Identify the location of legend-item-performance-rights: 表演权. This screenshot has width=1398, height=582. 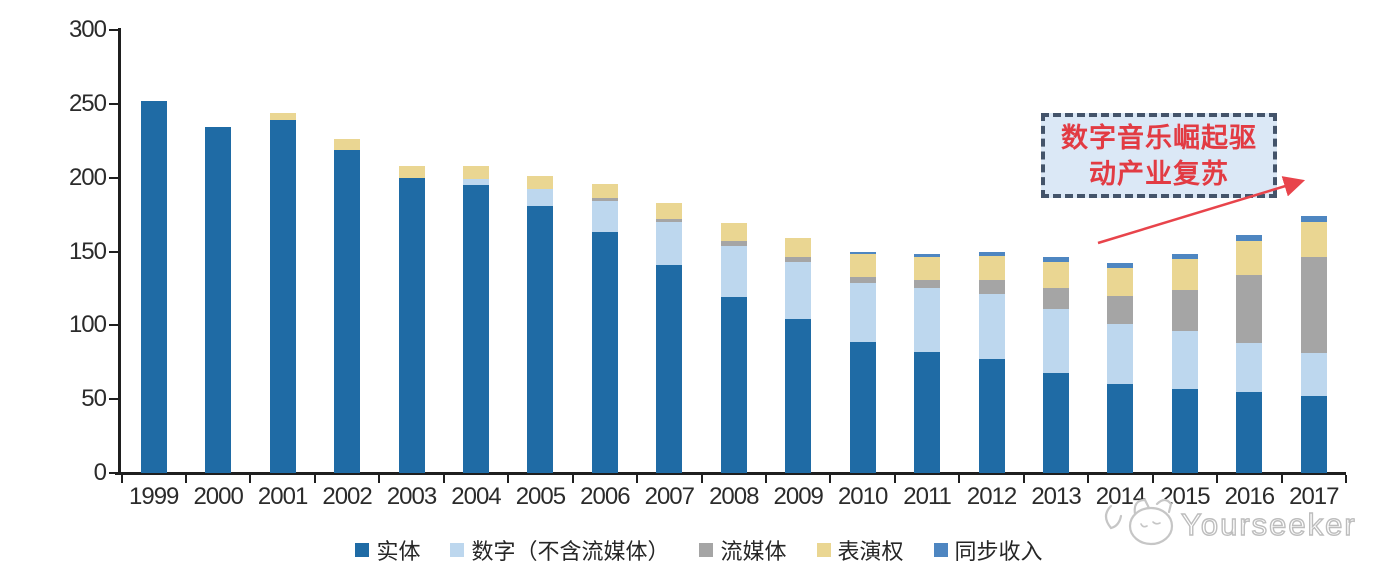
(860, 550).